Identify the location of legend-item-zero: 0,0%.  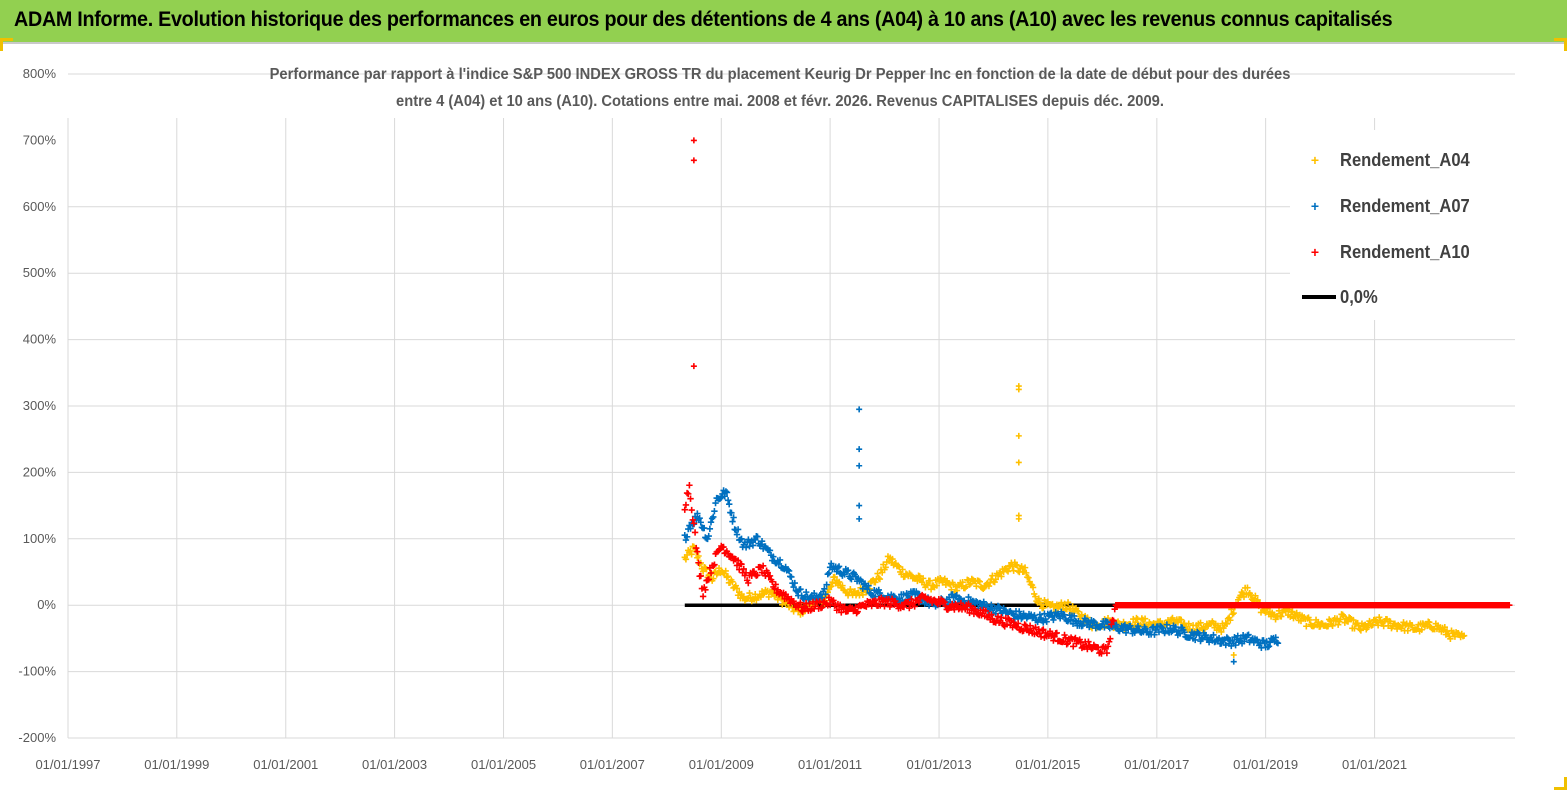
(1335, 297).